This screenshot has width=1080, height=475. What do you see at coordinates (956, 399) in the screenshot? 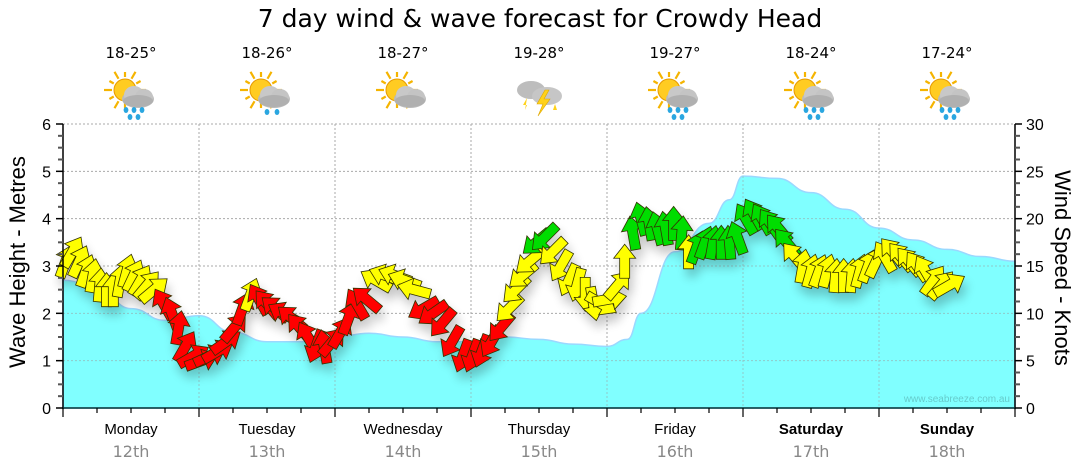
I see `watermark: www.seabreeze.com.au` at bounding box center [956, 399].